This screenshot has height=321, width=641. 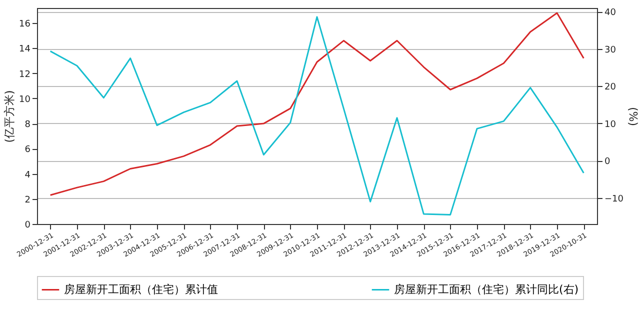 What do you see at coordinates (141, 289) in the screenshot?
I see `legend-label: 房屋新开工面积（住宅）累计值` at bounding box center [141, 289].